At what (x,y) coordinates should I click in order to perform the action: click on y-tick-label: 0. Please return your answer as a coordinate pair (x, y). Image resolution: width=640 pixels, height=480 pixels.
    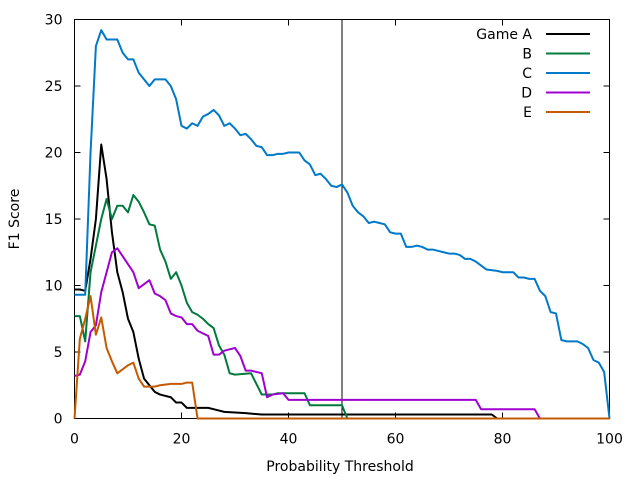
    Looking at the image, I should click on (58, 420).